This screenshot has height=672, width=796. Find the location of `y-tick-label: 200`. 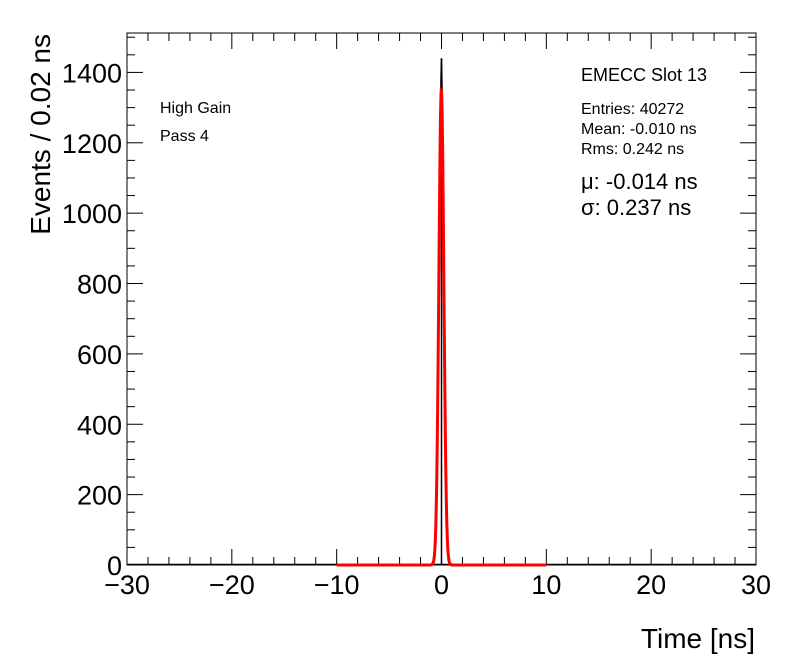

y-tick-label: 200 is located at coordinates (99, 496).